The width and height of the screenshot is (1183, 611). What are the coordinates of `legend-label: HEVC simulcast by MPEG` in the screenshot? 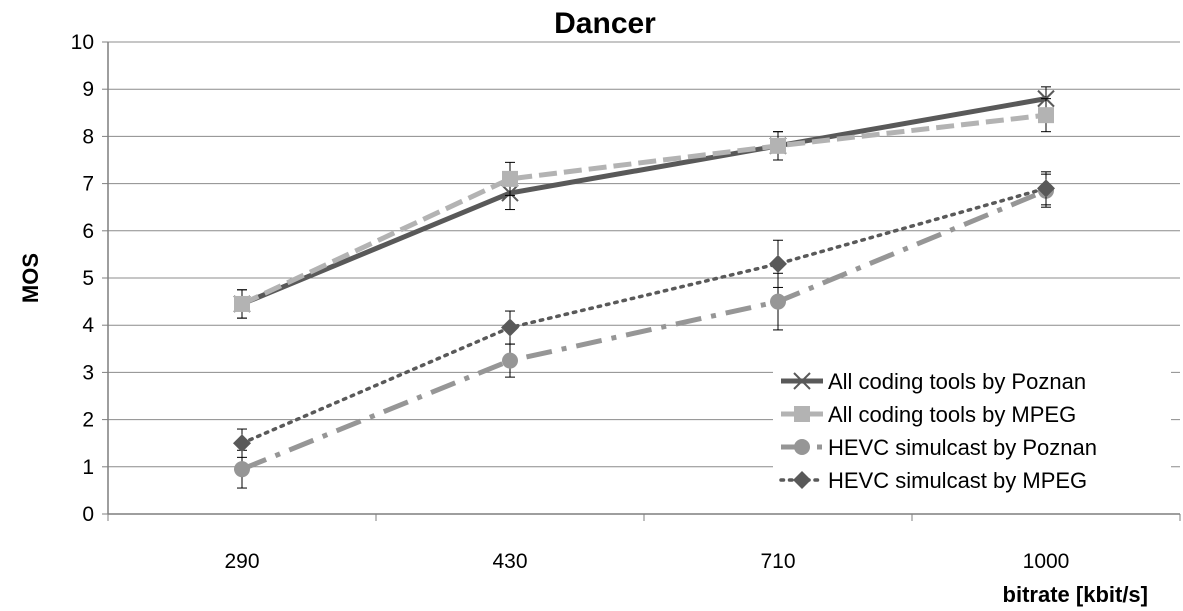 It's located at (957, 480).